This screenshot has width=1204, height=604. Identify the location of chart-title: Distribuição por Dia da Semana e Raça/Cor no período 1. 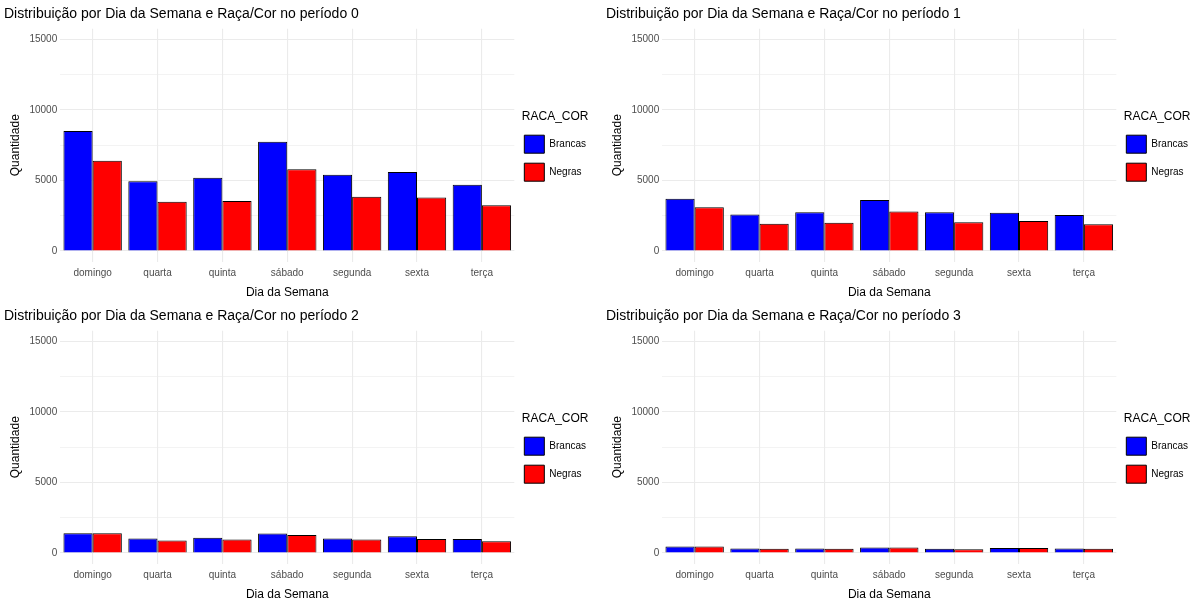
(784, 13).